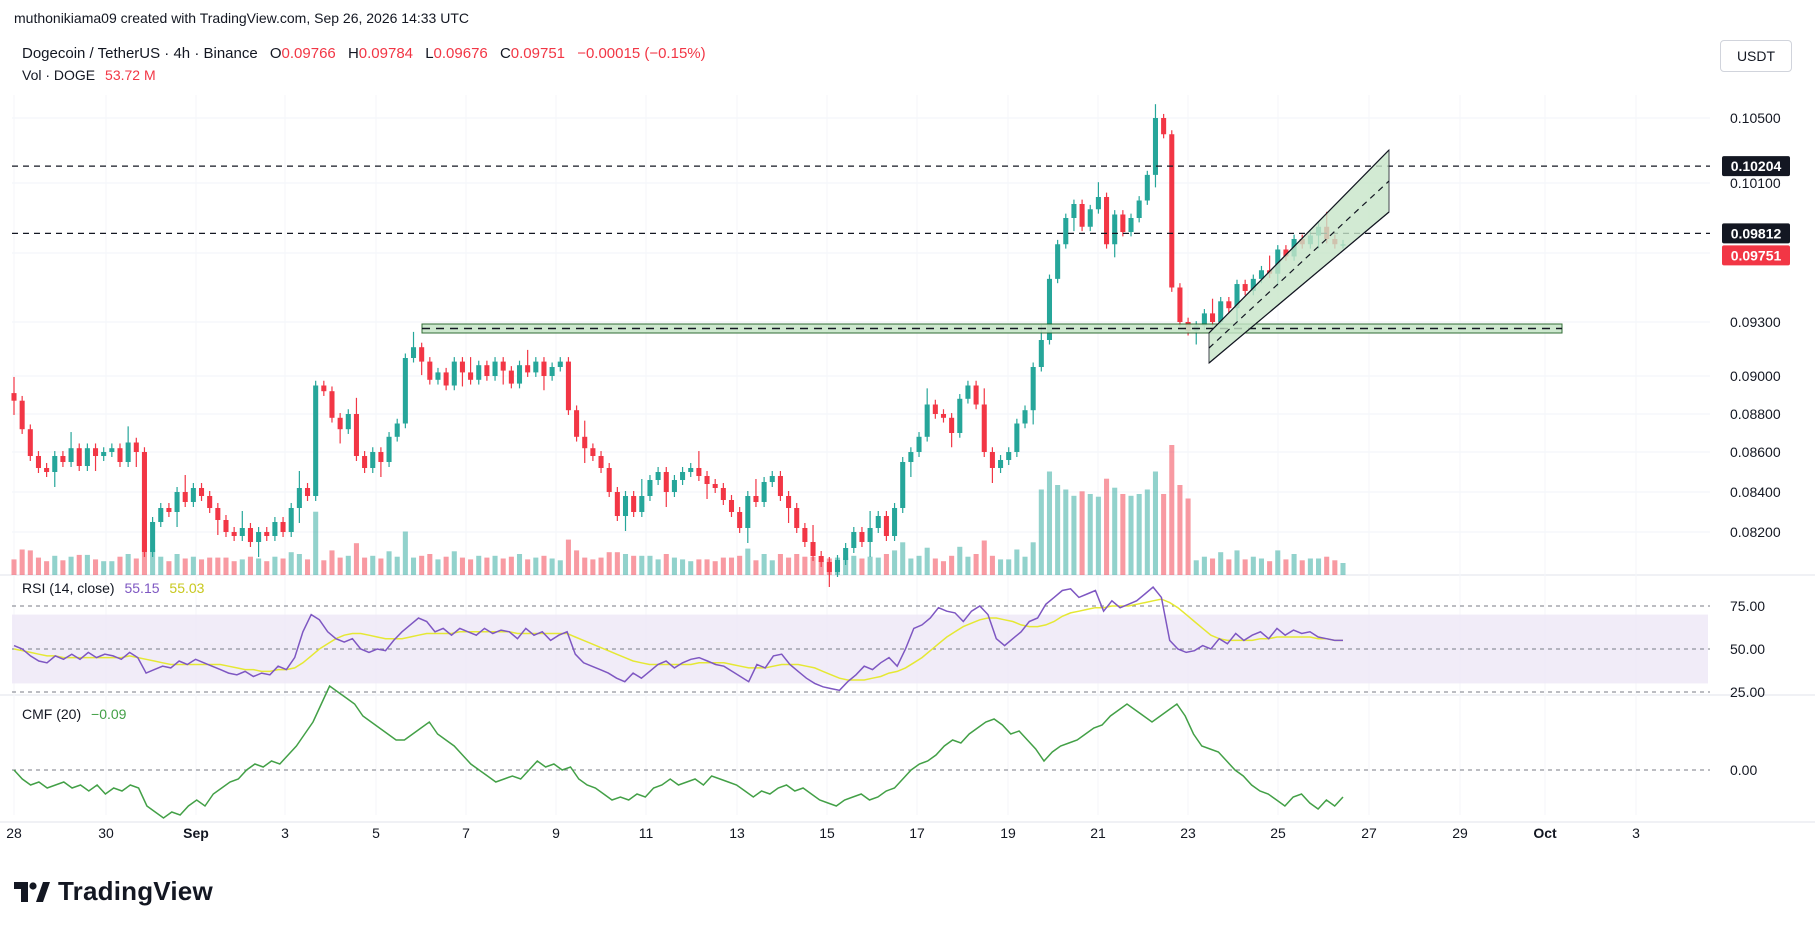 This screenshot has height=930, width=1815. Describe the element at coordinates (140, 53) in the screenshot. I see `symbol-title: Dogecoin / TetherUS · 4h · Binance` at that location.